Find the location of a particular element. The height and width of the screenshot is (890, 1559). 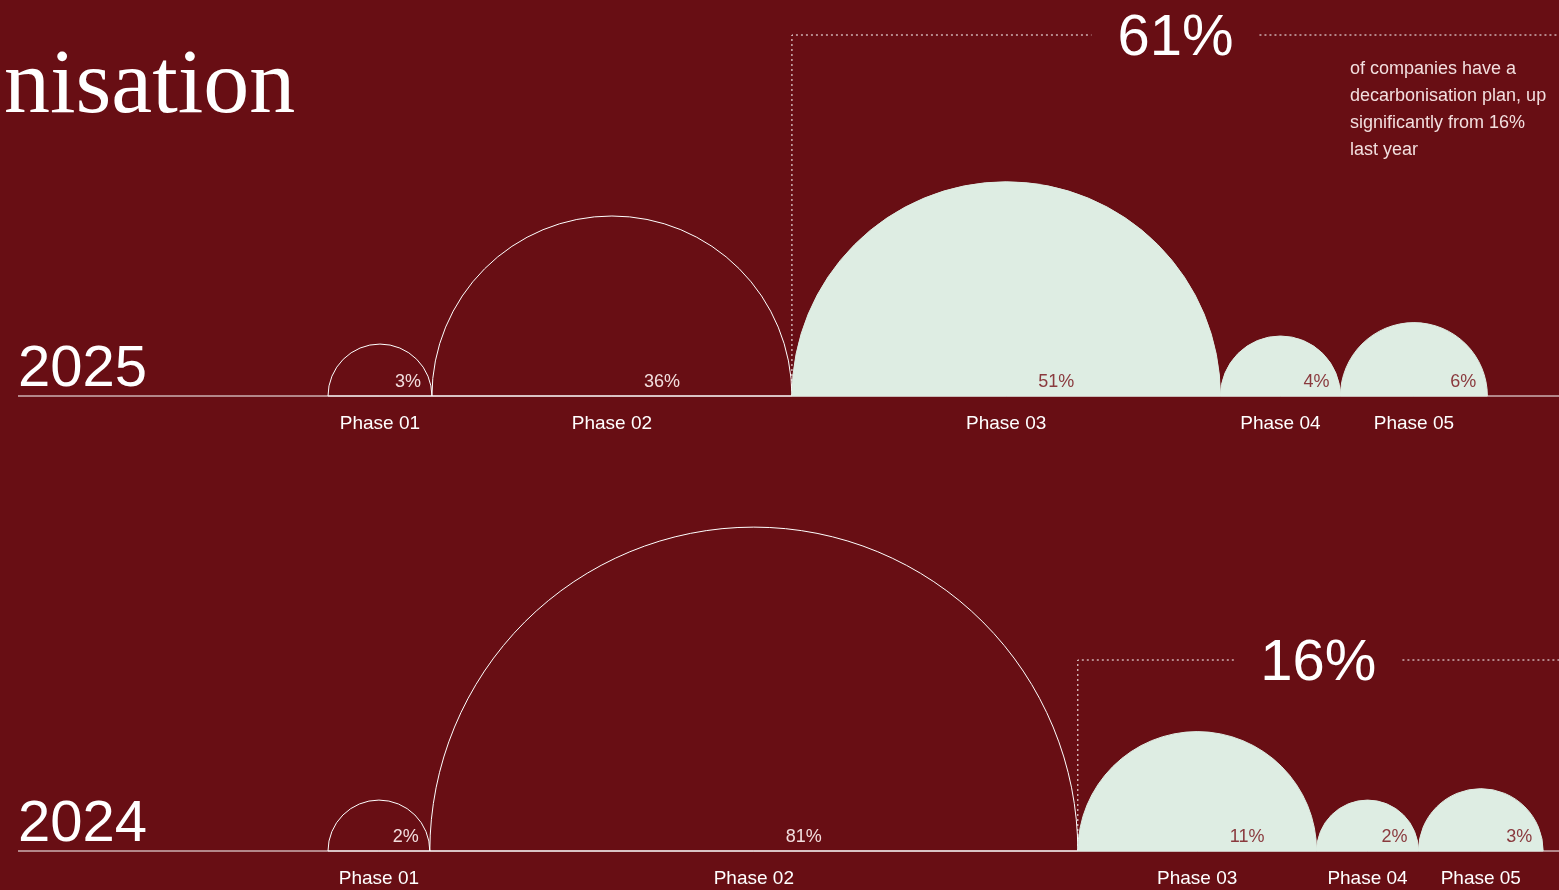

data-label: 81% is located at coordinates (803, 836).